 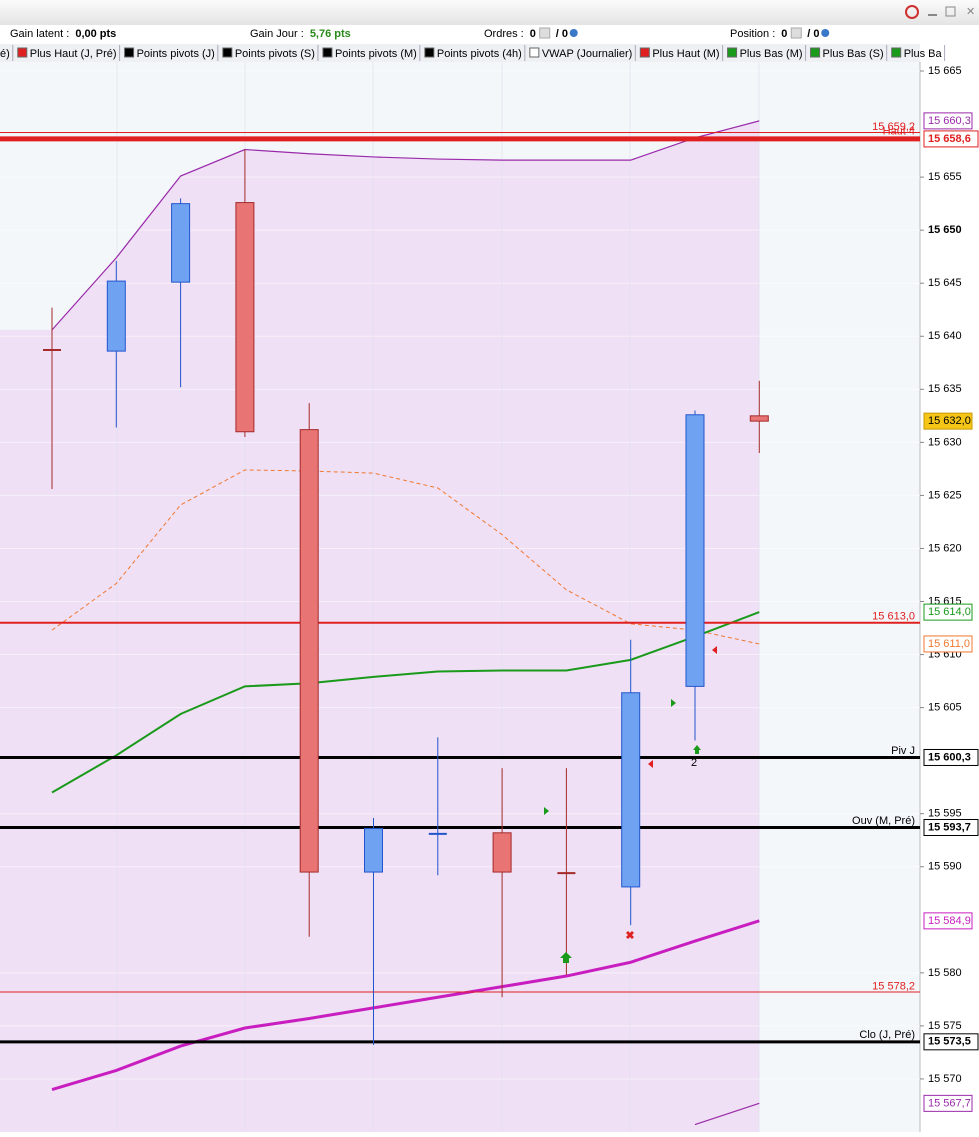 What do you see at coordinates (903, 751) in the screenshot?
I see `level-text: Piv J` at bounding box center [903, 751].